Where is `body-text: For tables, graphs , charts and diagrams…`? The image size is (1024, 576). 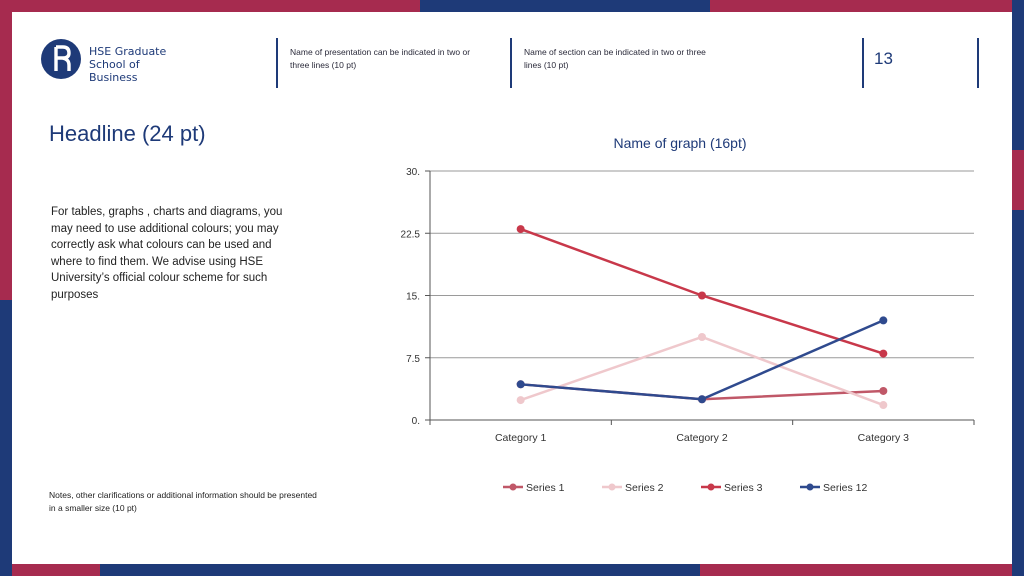 body-text: For tables, graphs , charts and diagrams… is located at coordinates (167, 253).